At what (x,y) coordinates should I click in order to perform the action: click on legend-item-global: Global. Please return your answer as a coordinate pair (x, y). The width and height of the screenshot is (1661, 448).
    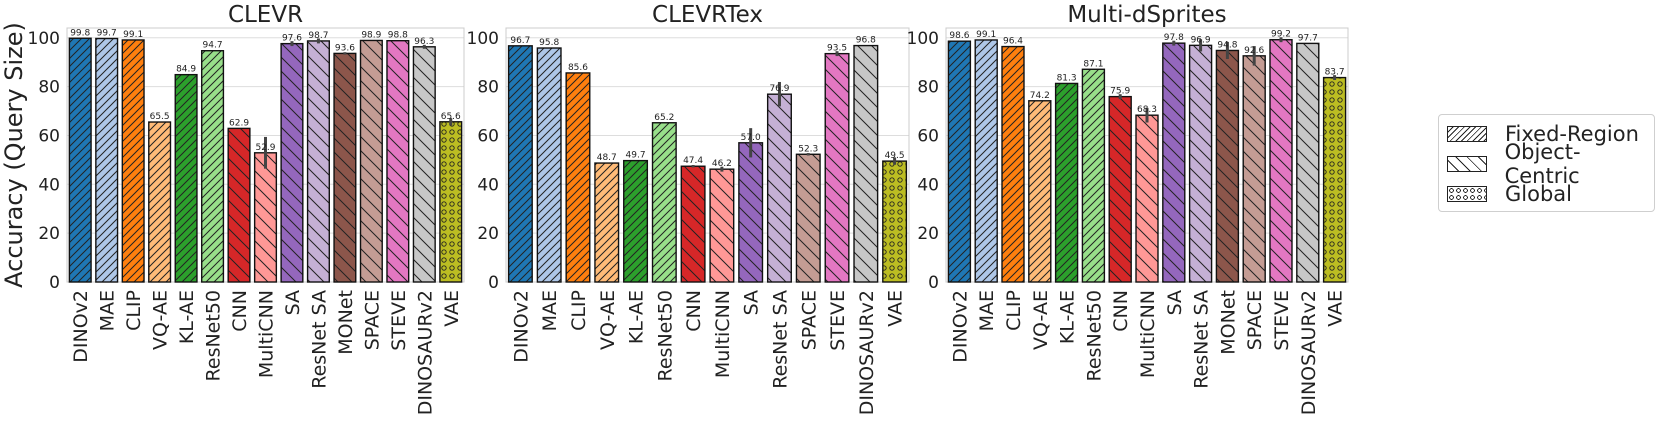
    Looking at the image, I should click on (1509, 194).